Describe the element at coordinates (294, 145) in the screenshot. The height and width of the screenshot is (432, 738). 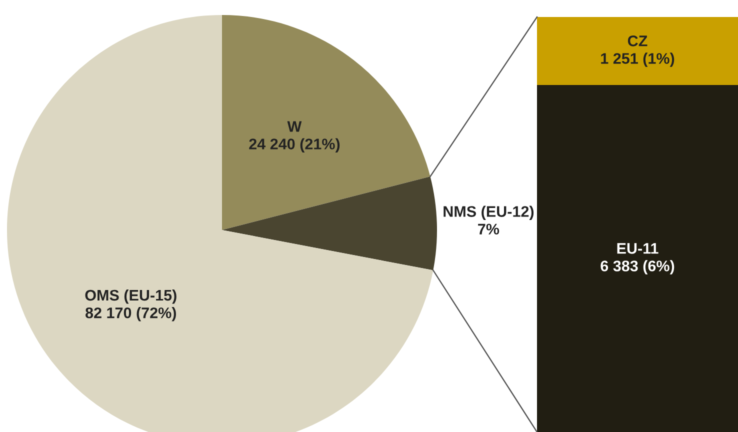
I see `data-label: 24 240 (21%)` at that location.